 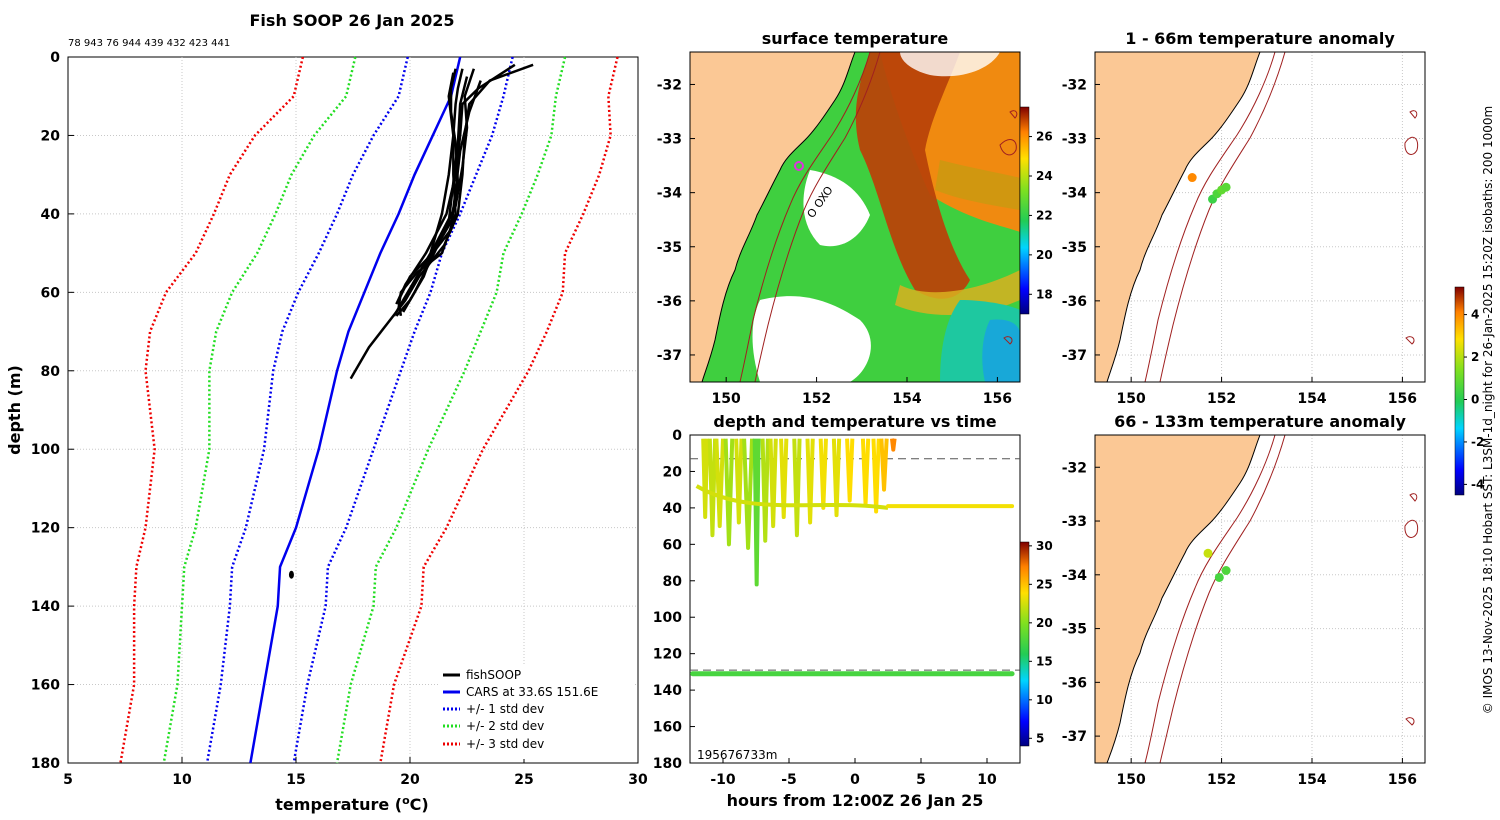 What do you see at coordinates (493, 675) in the screenshot?
I see `legend-fishsoop: fishSOOP` at bounding box center [493, 675].